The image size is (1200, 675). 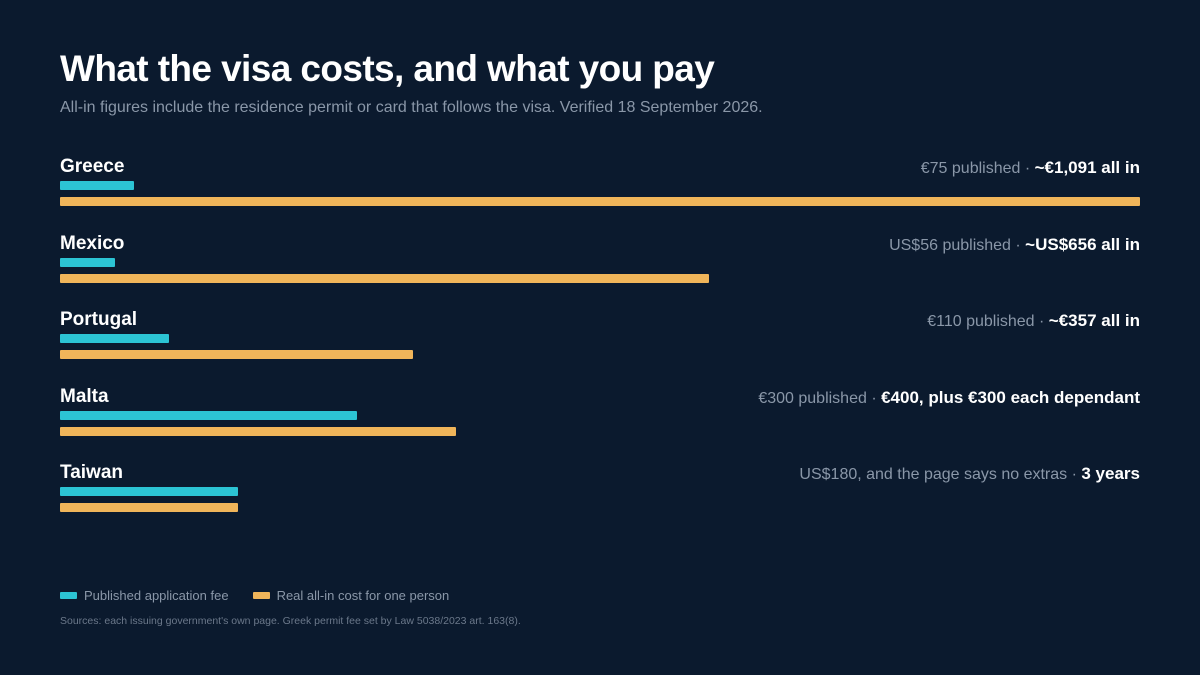 I want to click on bar-published-greece, so click(x=97, y=185).